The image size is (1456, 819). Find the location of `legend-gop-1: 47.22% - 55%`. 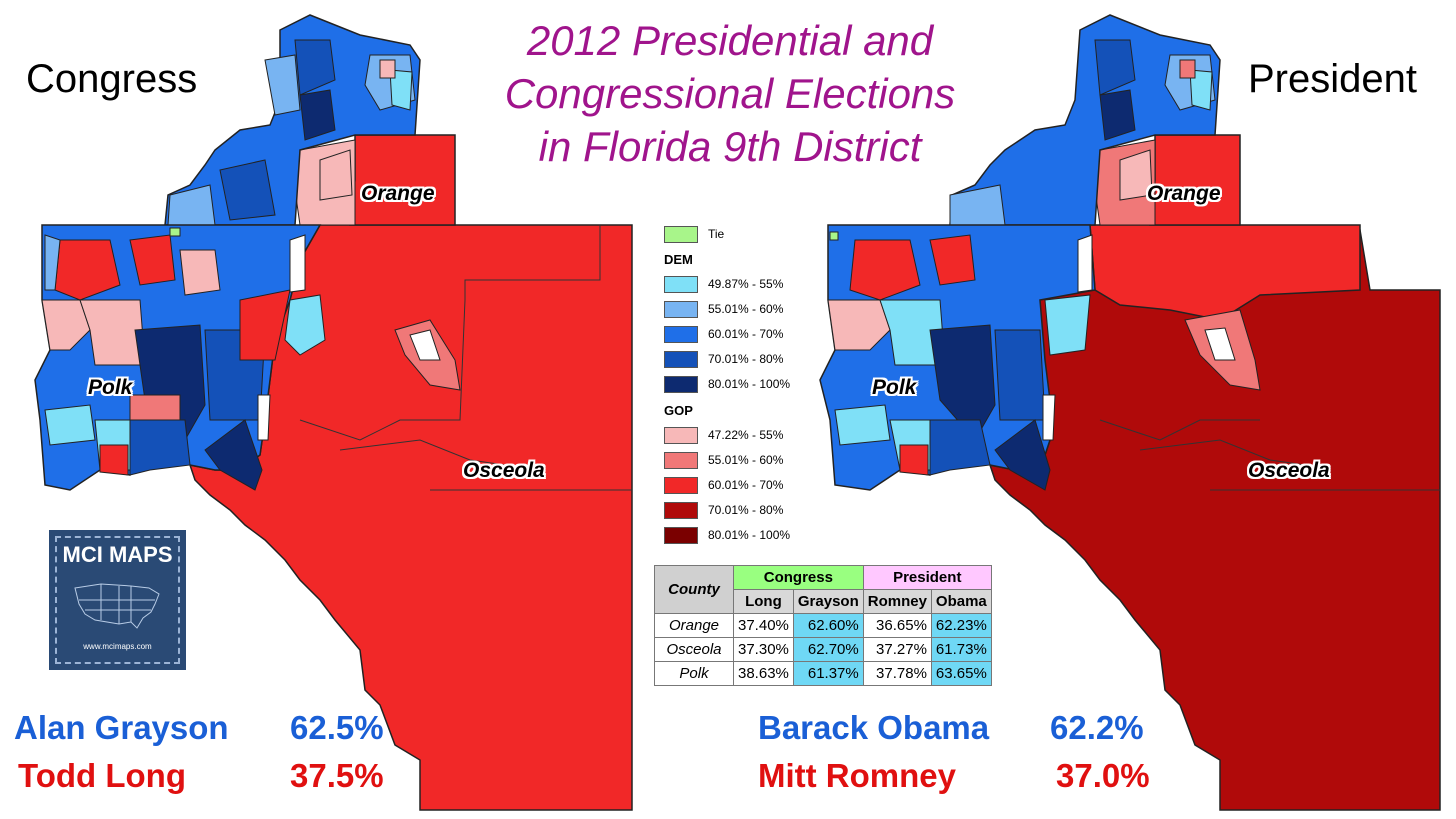

legend-gop-1: 47.22% - 55% is located at coordinates (723, 435).